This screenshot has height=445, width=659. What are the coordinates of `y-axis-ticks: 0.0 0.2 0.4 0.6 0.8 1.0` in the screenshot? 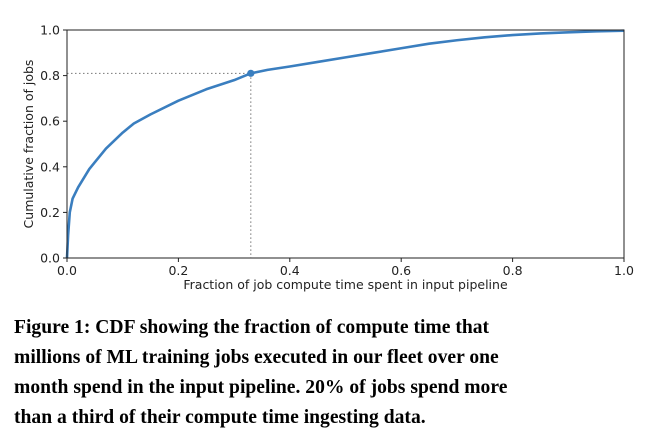 It's located at (53, 144).